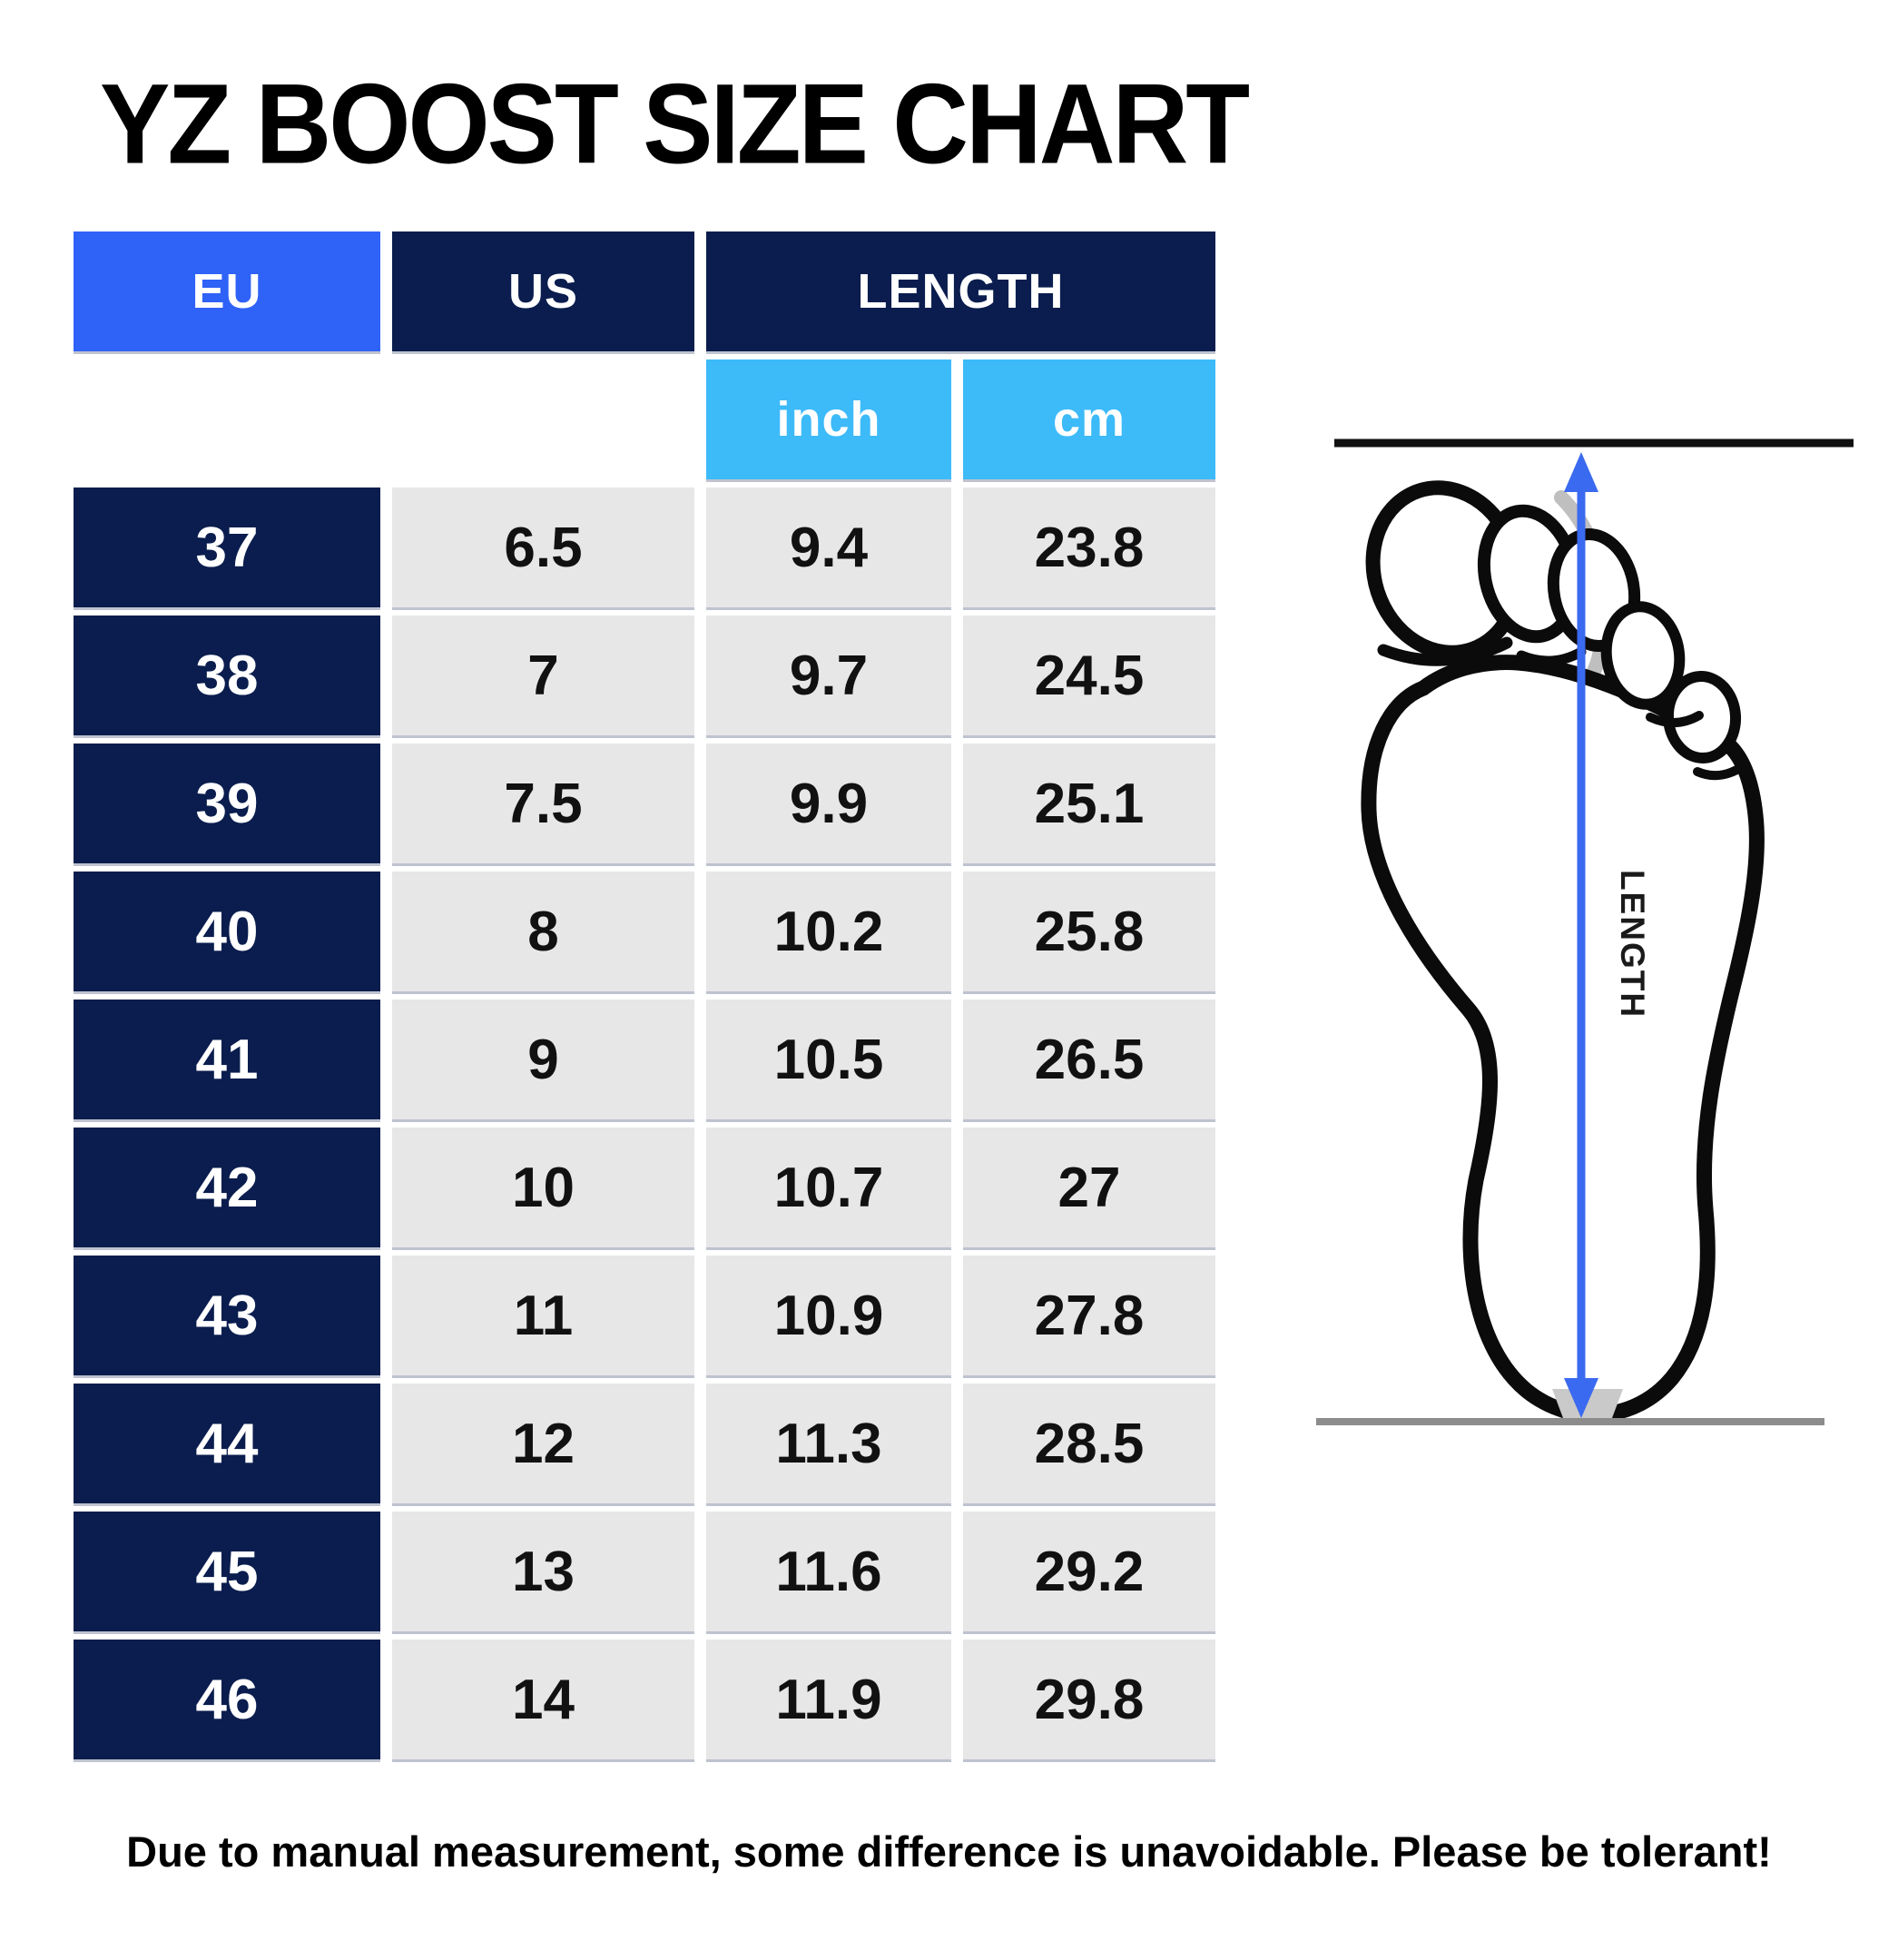 Image resolution: width=1898 pixels, height=1960 pixels. I want to click on header-eu: EU, so click(227, 291).